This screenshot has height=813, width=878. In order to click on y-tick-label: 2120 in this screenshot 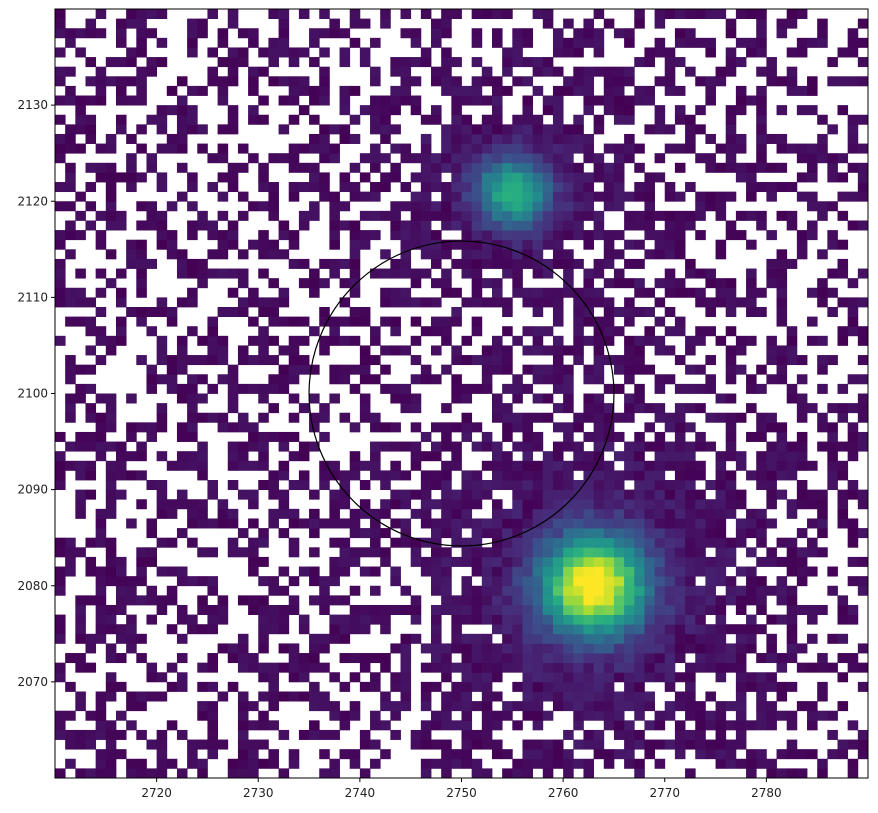, I will do `click(32, 201)`.